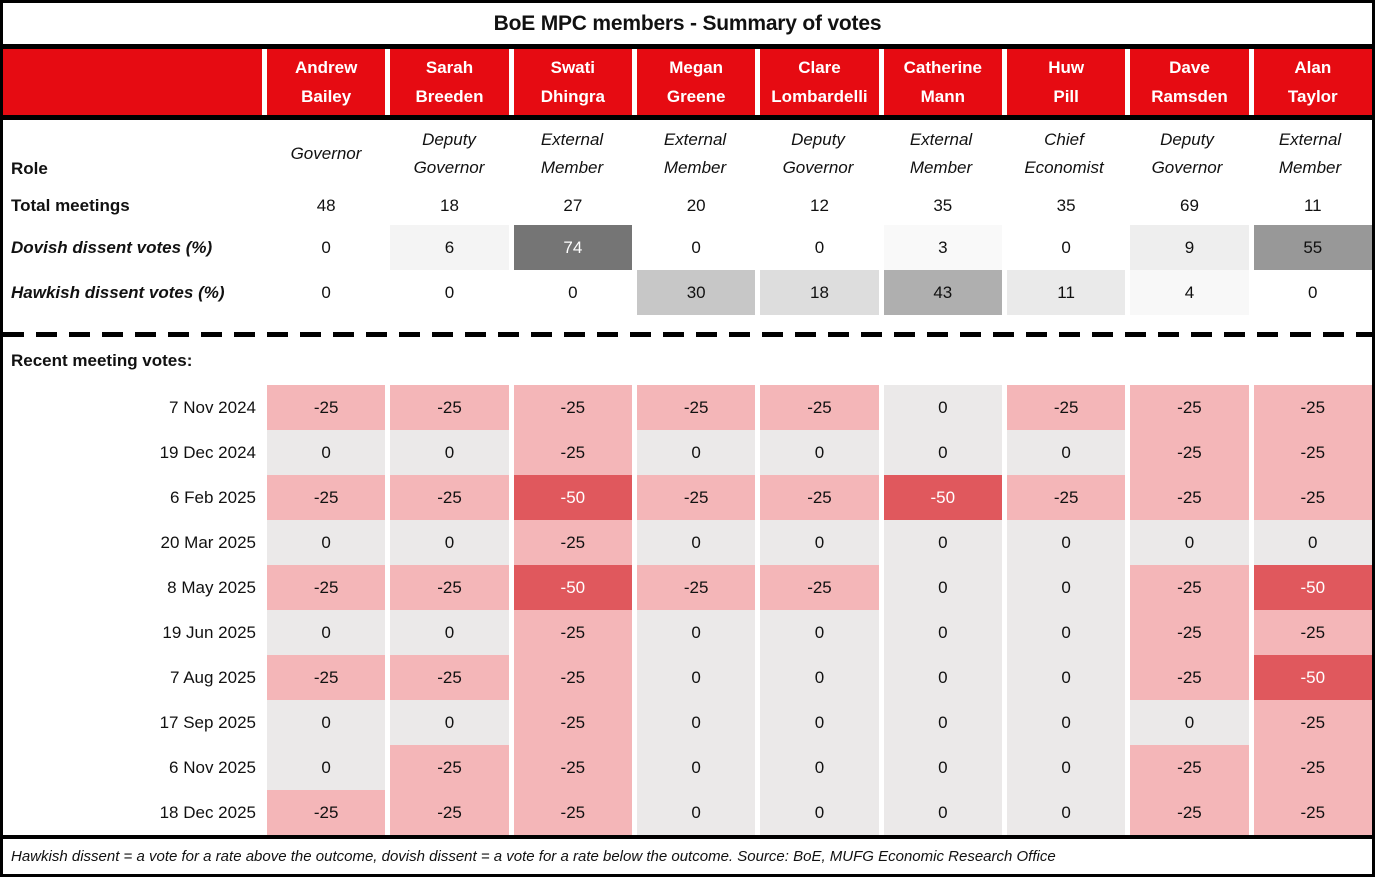 This screenshot has height=877, width=1375. I want to click on total-meetings-row: Total meetings 48 18 27 20 12 35 35 69 11, so click(687, 206).